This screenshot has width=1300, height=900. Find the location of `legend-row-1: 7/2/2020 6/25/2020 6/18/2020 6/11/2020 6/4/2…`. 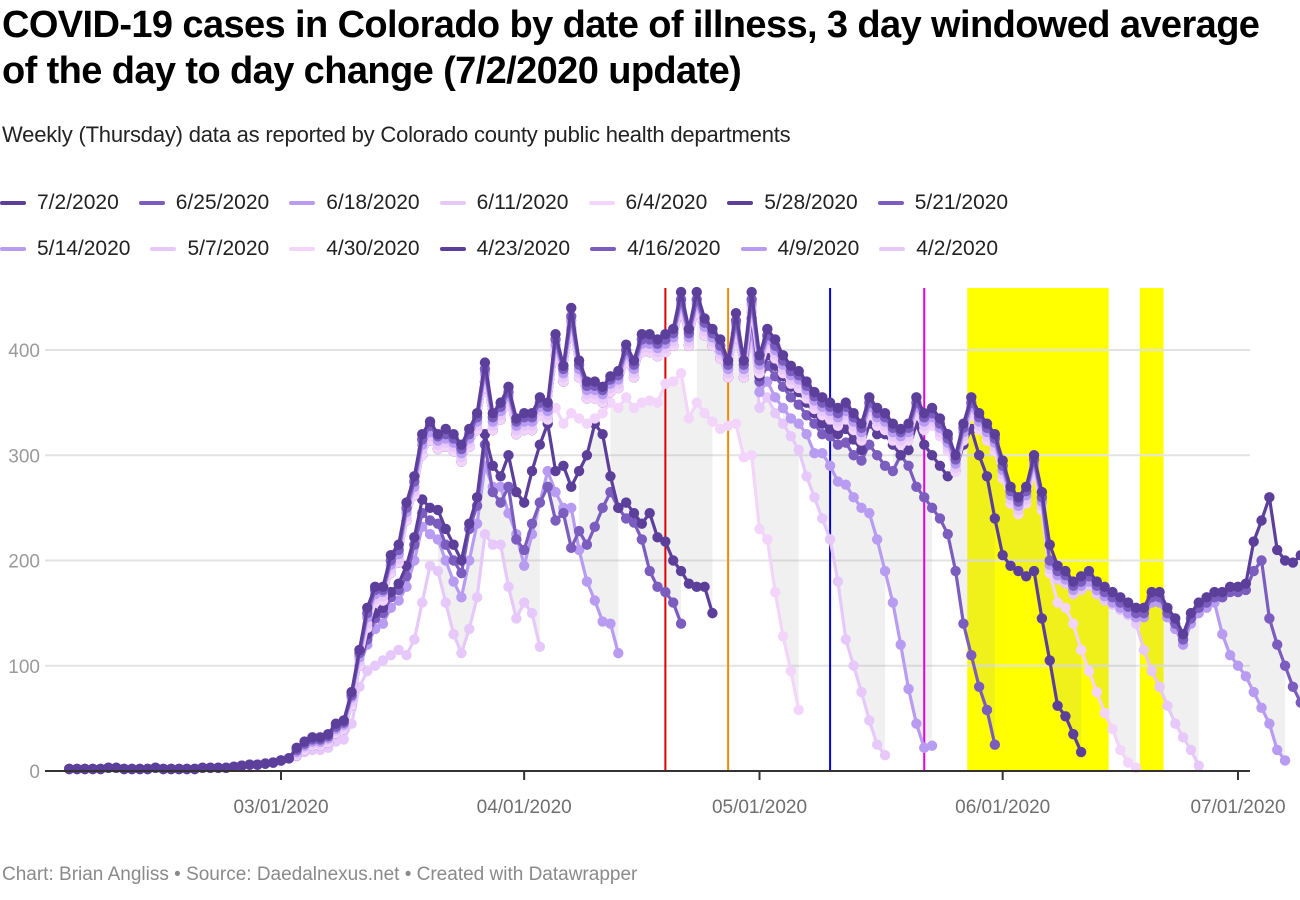

legend-row-1: 7/2/2020 6/25/2020 6/18/2020 6/11/2020 6/4/2… is located at coordinates (650, 203).